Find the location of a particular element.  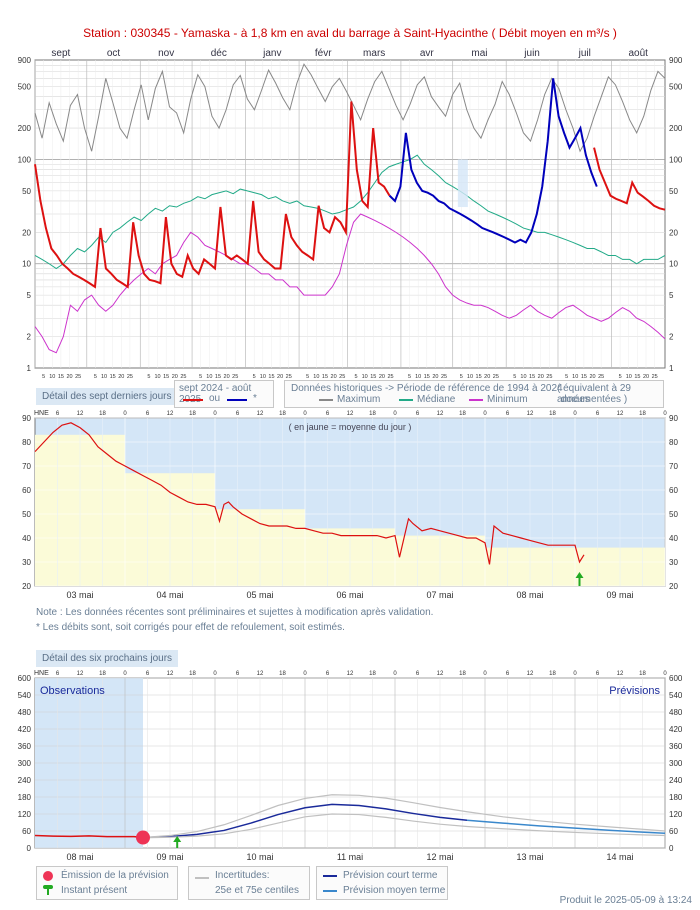

y-tick-label-right: 70 is located at coordinates (673, 466).